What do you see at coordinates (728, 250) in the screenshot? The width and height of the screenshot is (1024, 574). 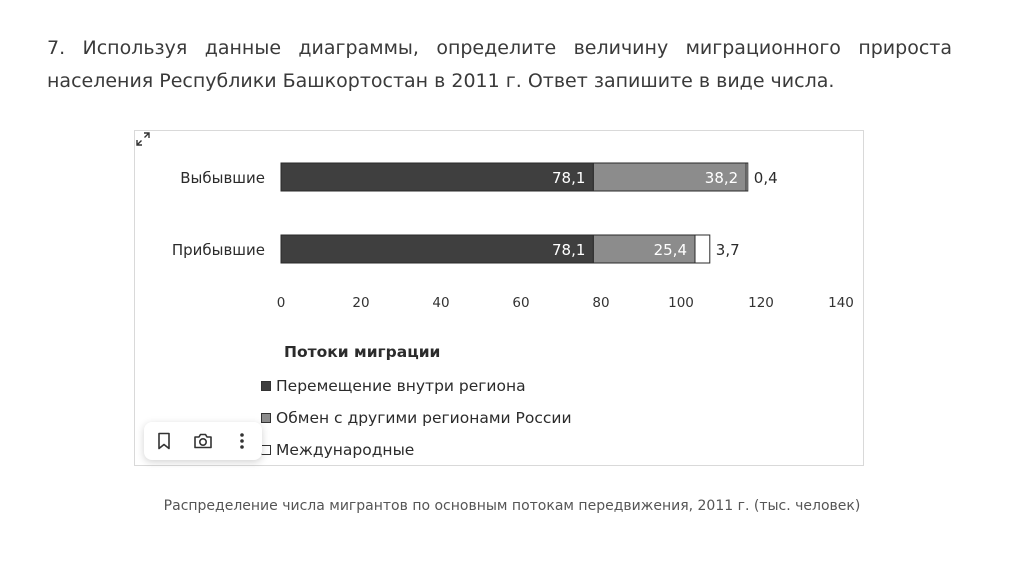 I see `data-label: 3,7` at bounding box center [728, 250].